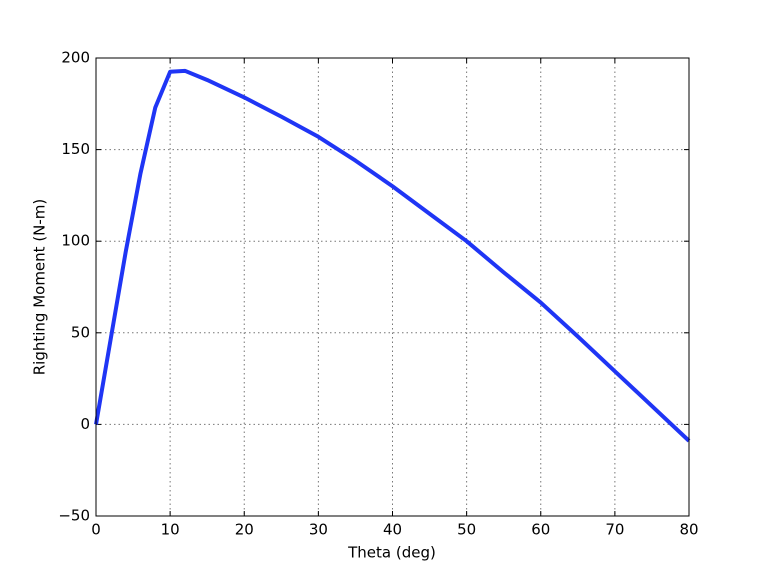  Describe the element at coordinates (614, 530) in the screenshot. I see `x-tick-label: 70` at that location.